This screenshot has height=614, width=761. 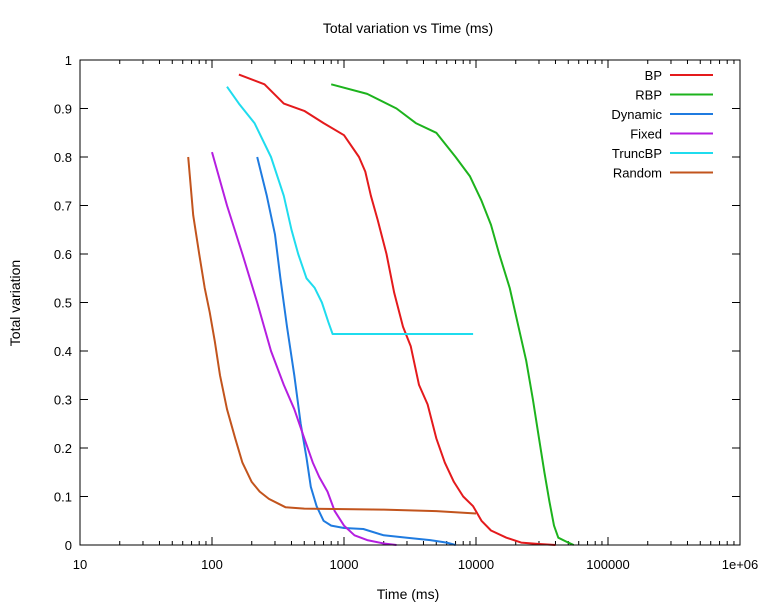 I want to click on legend: BP RBP Dynamic Fixed TruncBP Random, so click(x=662, y=124).